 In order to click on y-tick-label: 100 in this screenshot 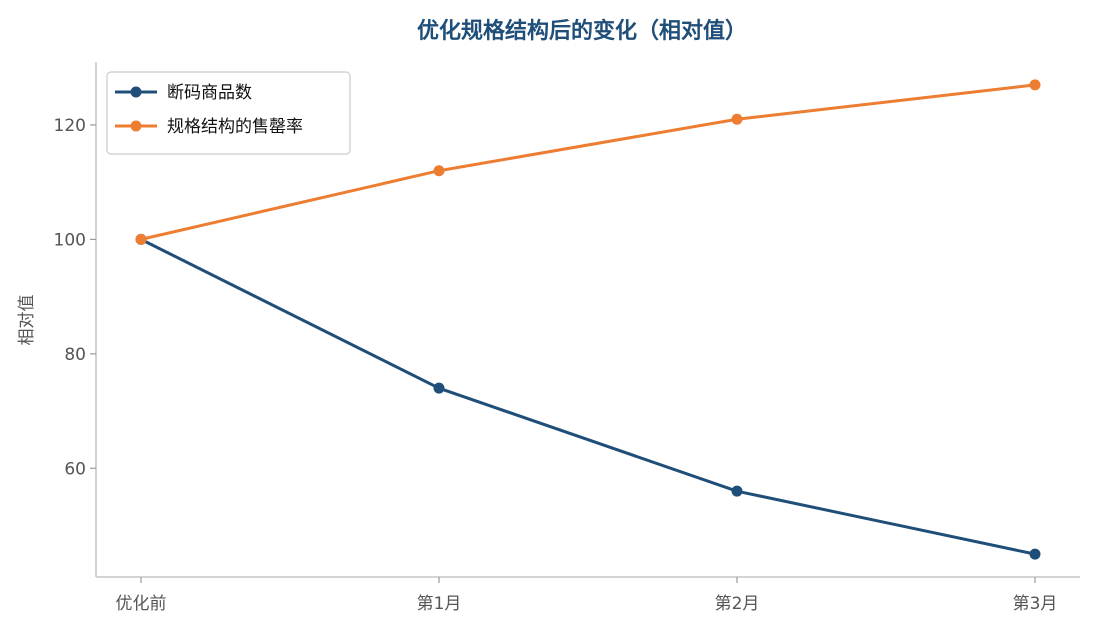, I will do `click(70, 240)`.